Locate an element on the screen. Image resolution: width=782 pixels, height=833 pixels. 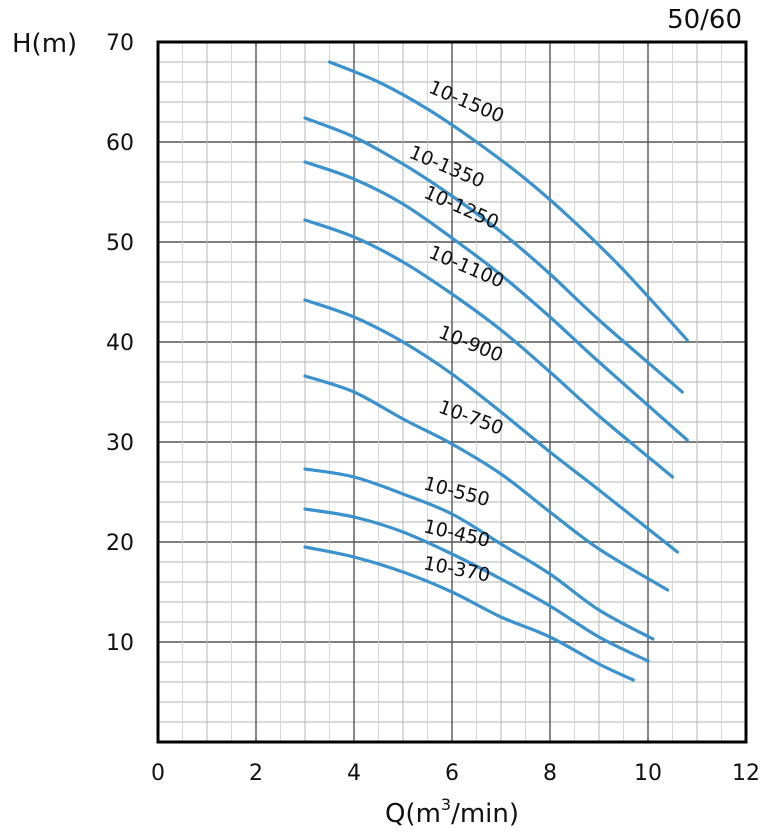
x-axis-title-sup: 3 is located at coordinates (446, 804).